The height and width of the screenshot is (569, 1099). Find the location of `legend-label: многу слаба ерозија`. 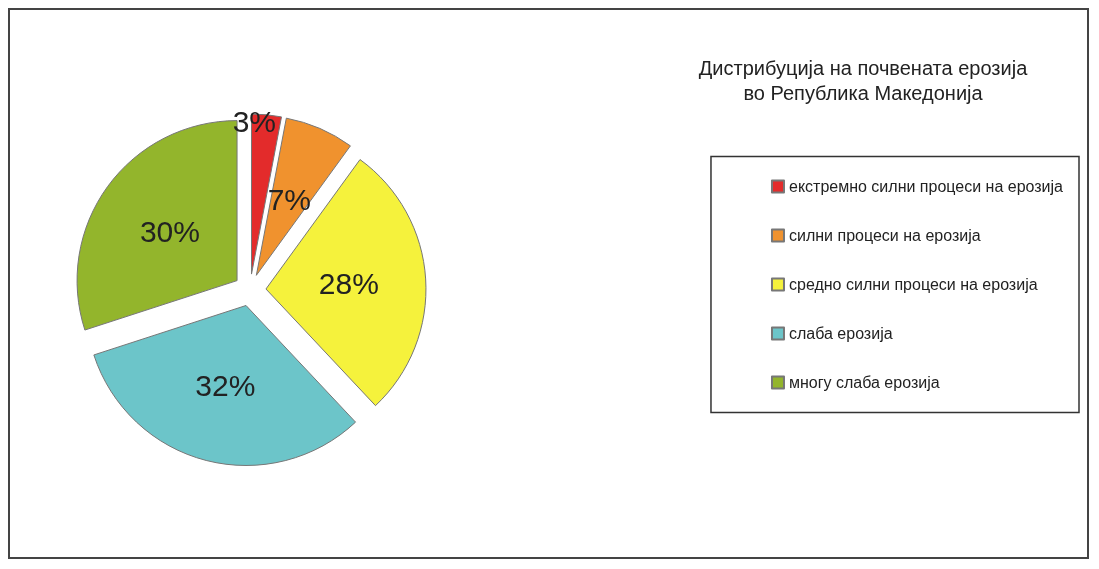

legend-label: многу слаба ерозија is located at coordinates (864, 382).